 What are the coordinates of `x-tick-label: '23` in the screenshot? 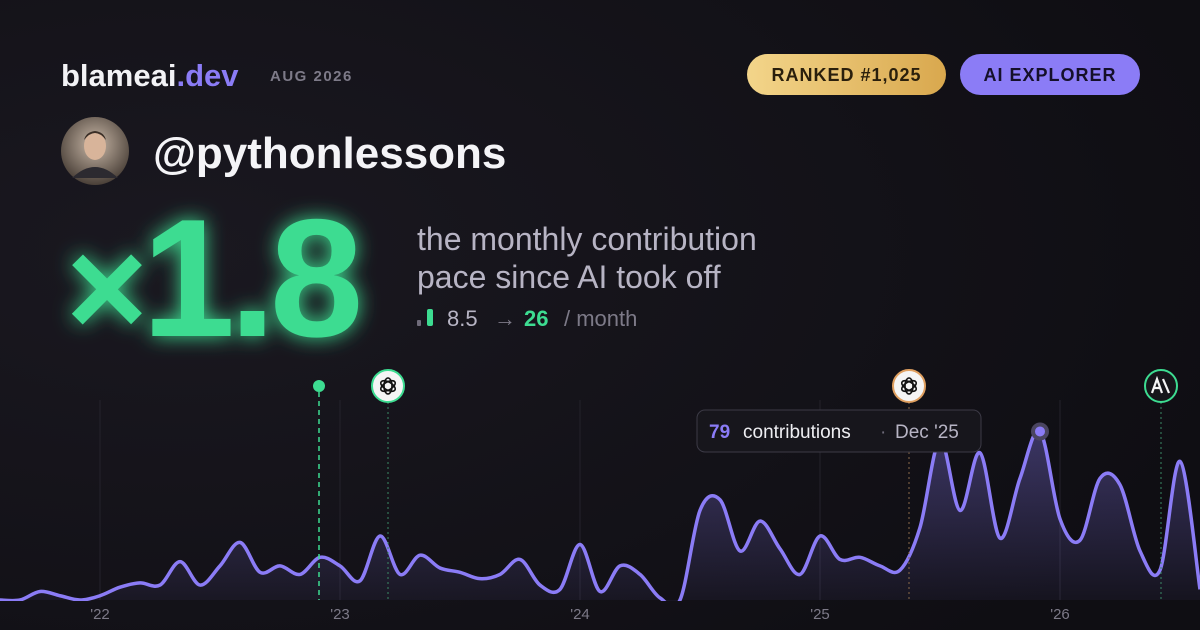 It's located at (340, 614).